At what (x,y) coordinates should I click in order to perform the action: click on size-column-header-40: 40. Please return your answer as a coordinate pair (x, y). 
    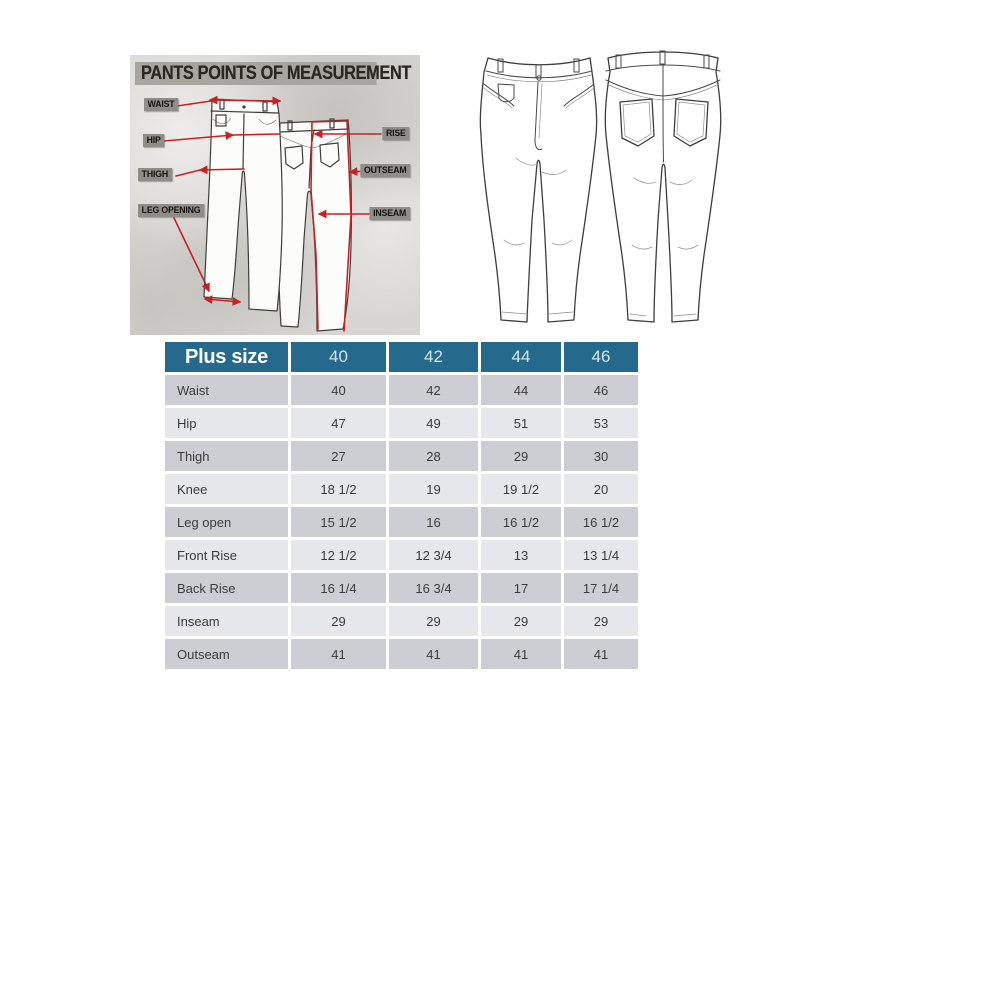
    Looking at the image, I should click on (338, 357).